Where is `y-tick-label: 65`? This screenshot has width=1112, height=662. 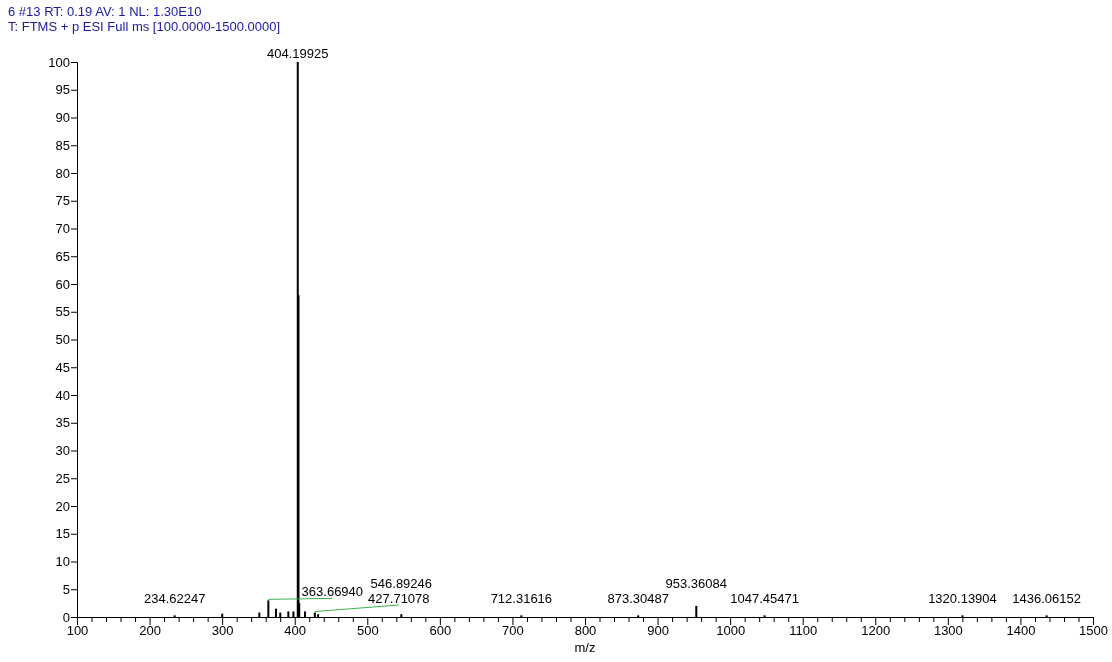
y-tick-label: 65 is located at coordinates (62, 256).